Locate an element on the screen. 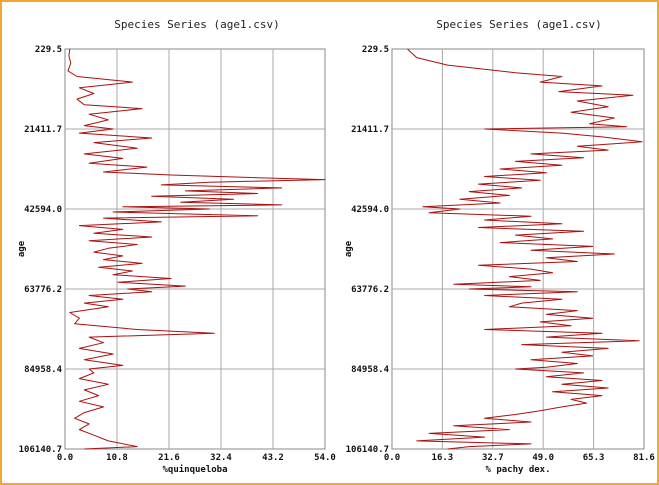  x-axis-label: %quinqueloba is located at coordinates (194, 469).